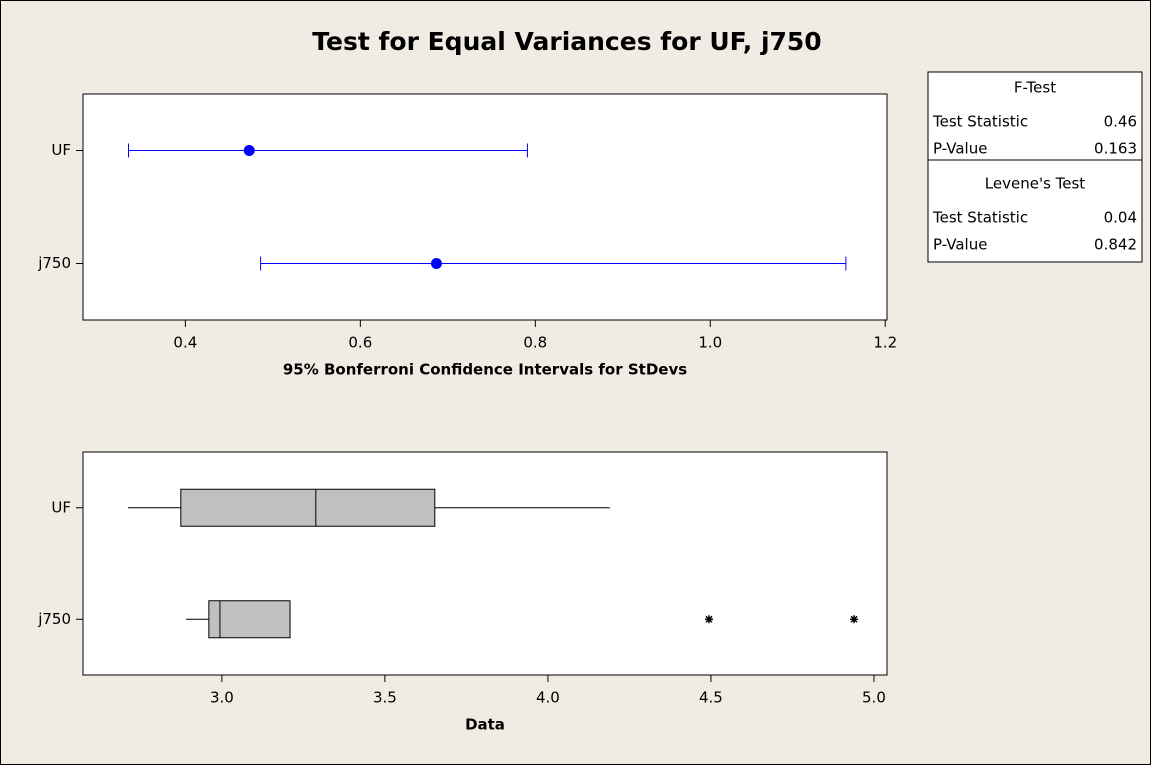  I want to click on x-tick-label: 3.5, so click(385, 698).